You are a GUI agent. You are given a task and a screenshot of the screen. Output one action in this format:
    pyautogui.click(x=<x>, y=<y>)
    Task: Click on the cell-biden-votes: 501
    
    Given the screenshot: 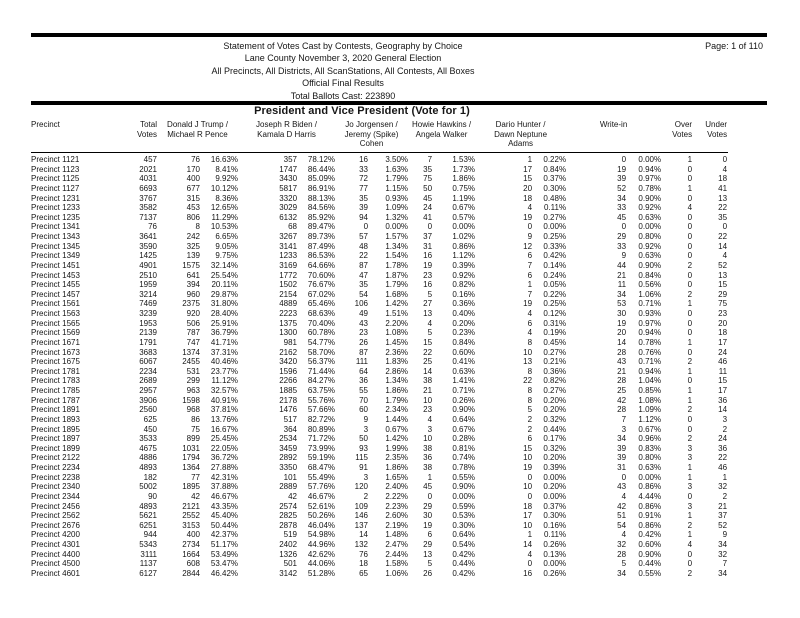 What is the action you would take?
    pyautogui.click(x=290, y=564)
    